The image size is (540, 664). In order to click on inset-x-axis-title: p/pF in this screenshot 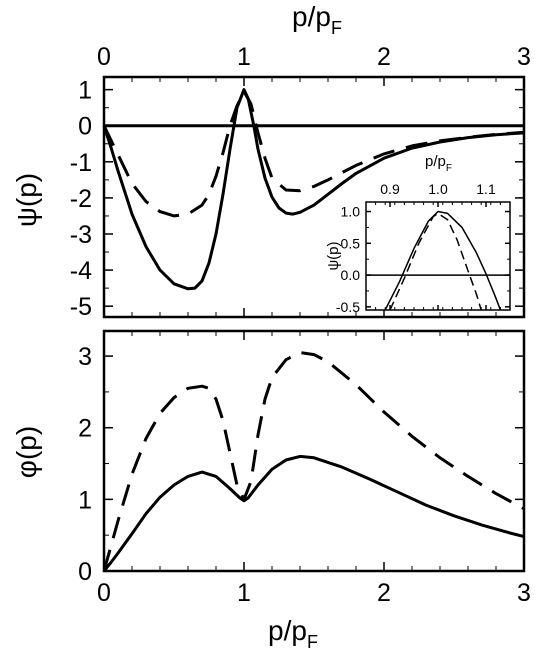, I will do `click(438, 163)`.